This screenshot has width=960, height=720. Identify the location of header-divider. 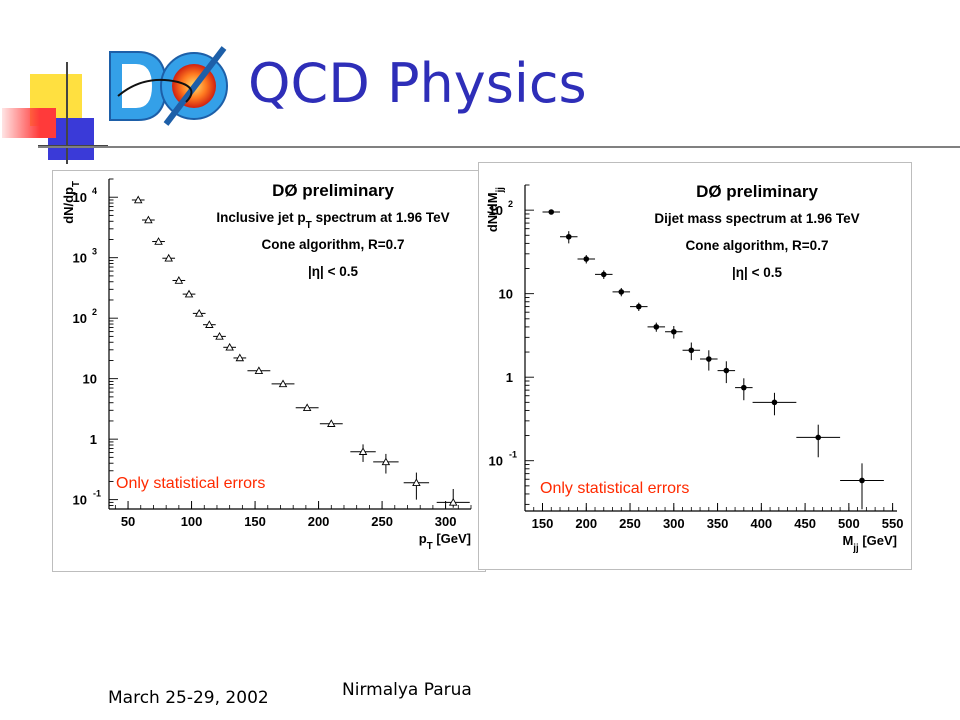
(499, 147).